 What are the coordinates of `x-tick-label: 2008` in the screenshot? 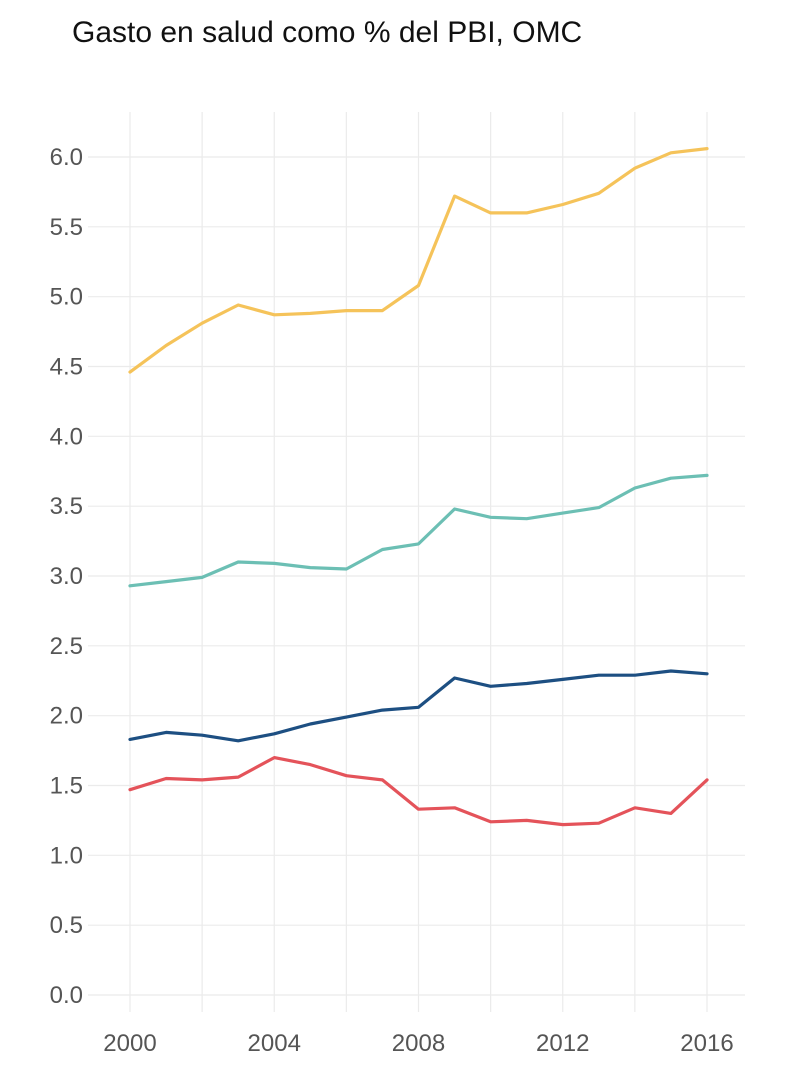 It's located at (418, 1043).